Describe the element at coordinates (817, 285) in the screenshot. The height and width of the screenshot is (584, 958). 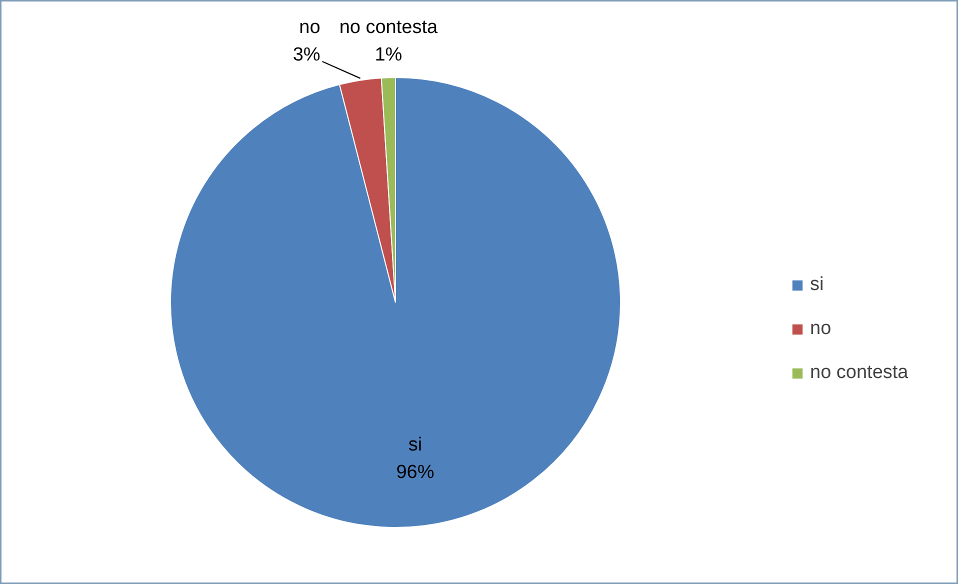
I see `legend-label: si` at that location.